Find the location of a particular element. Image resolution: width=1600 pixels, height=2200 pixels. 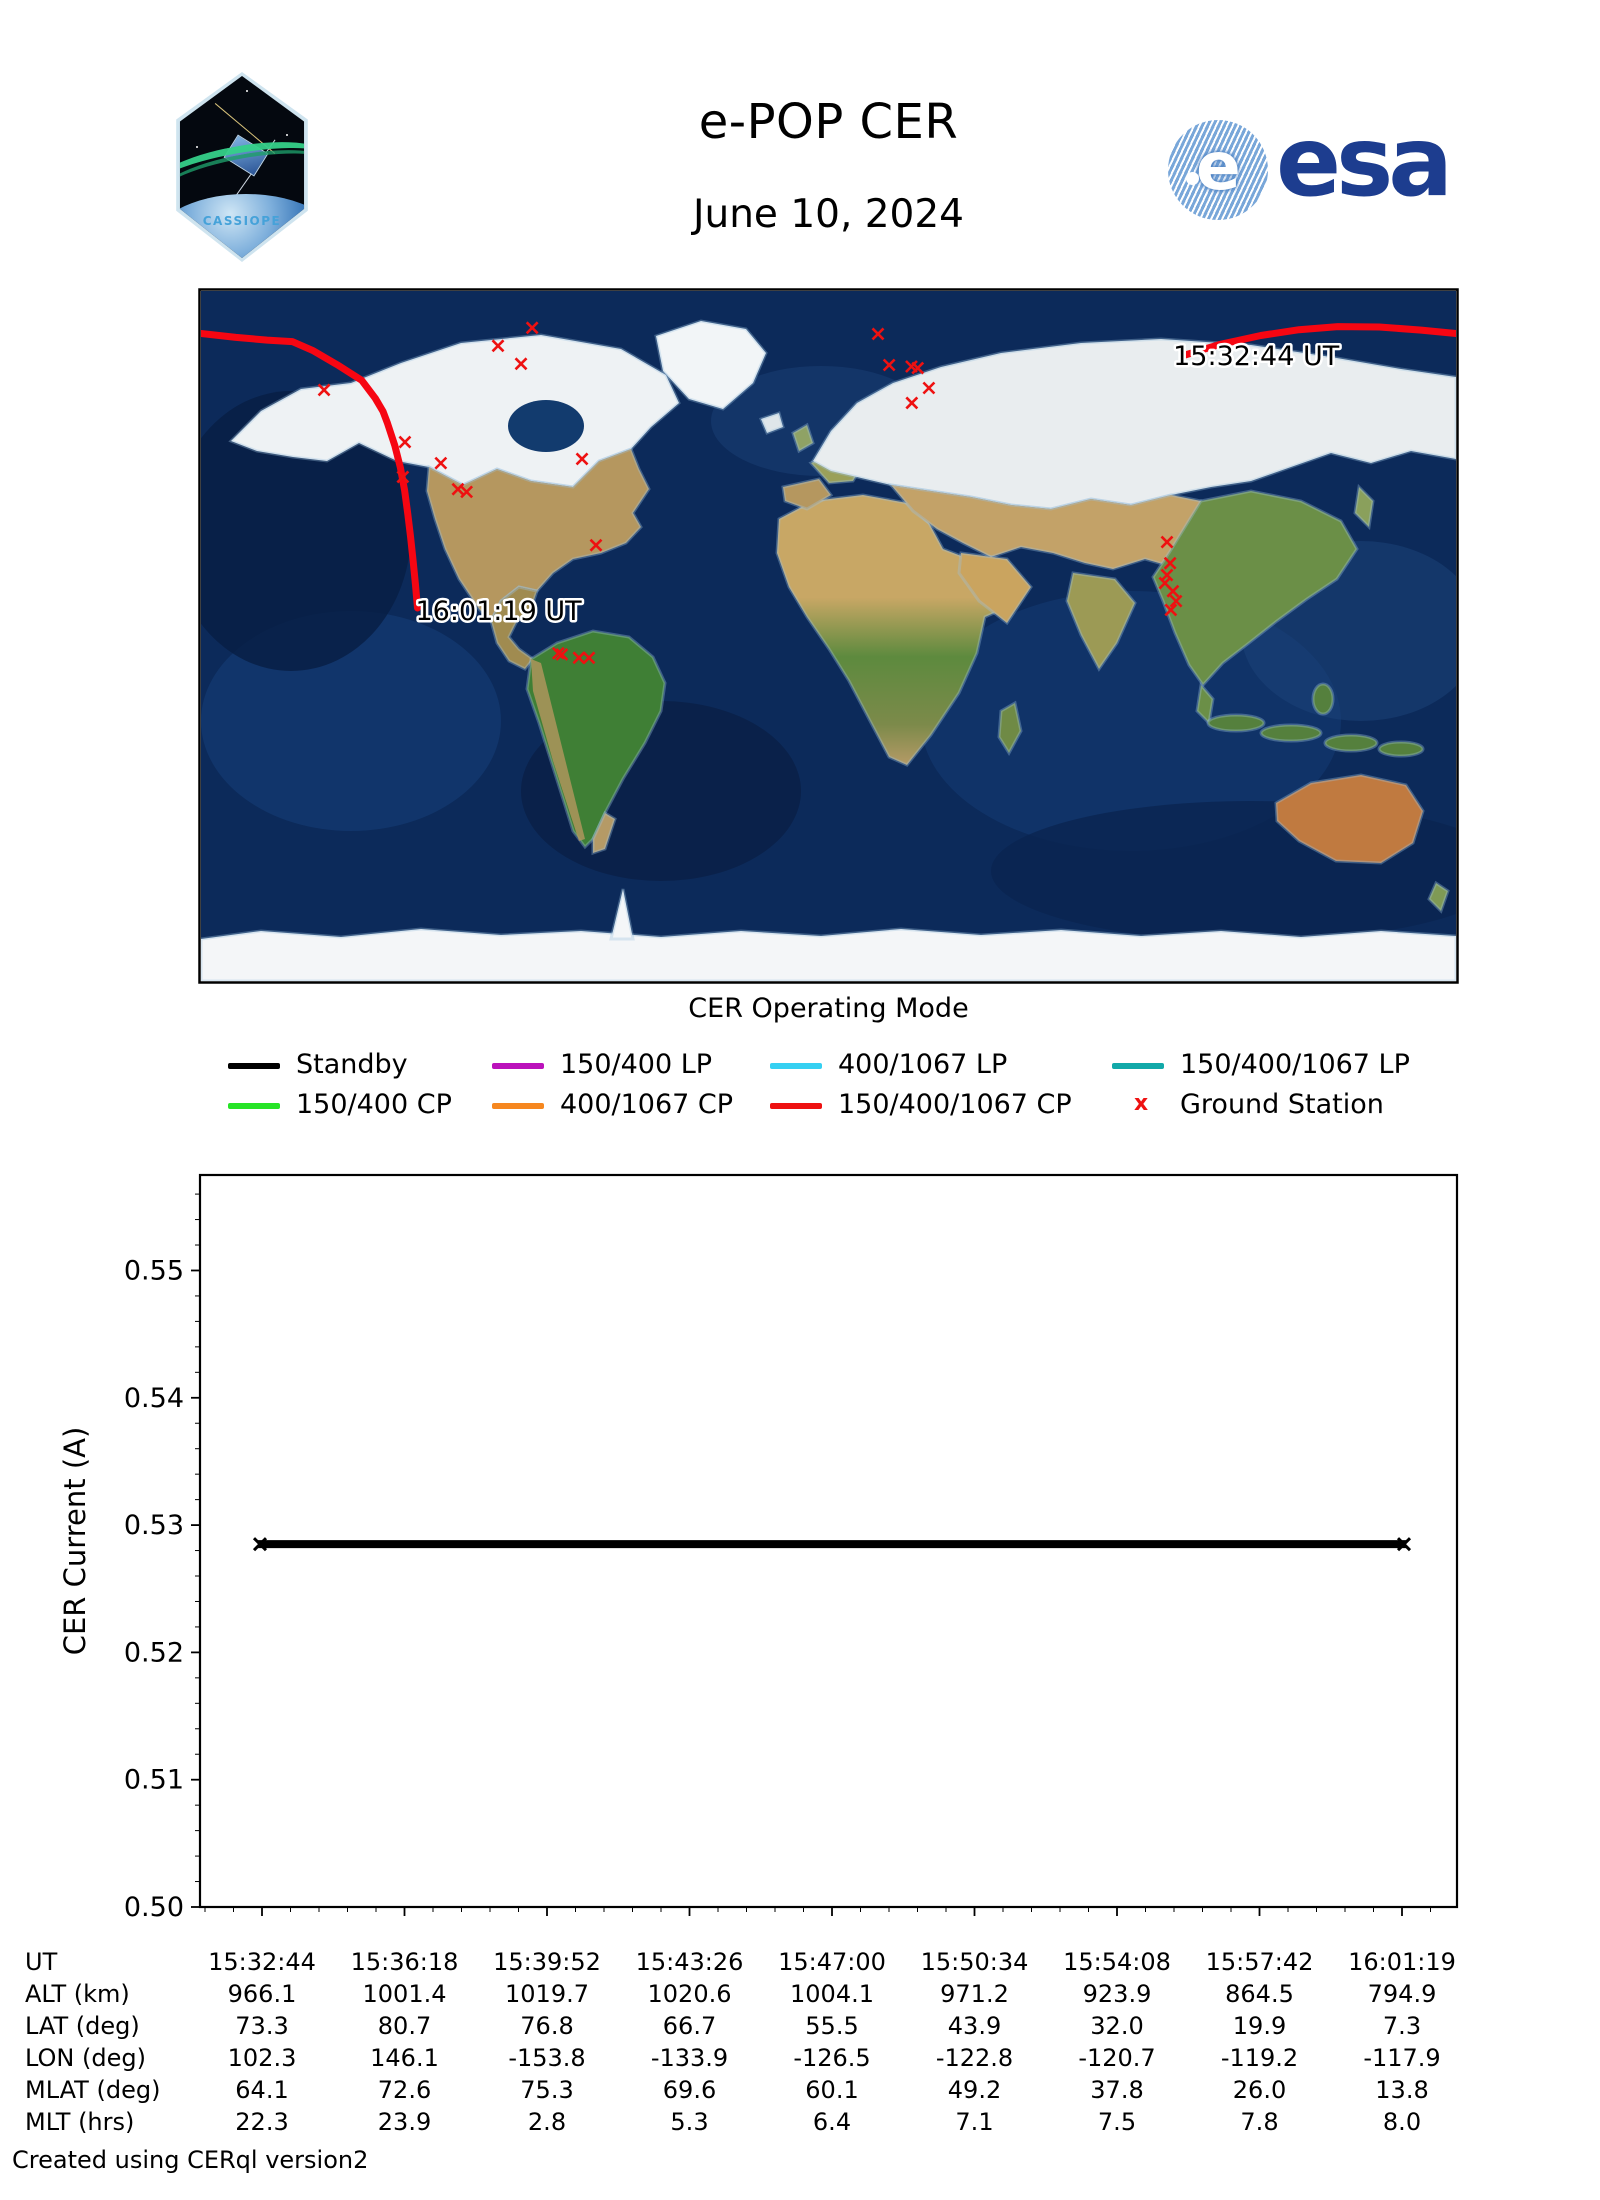

table-cell: 80.7 is located at coordinates (404, 2026).